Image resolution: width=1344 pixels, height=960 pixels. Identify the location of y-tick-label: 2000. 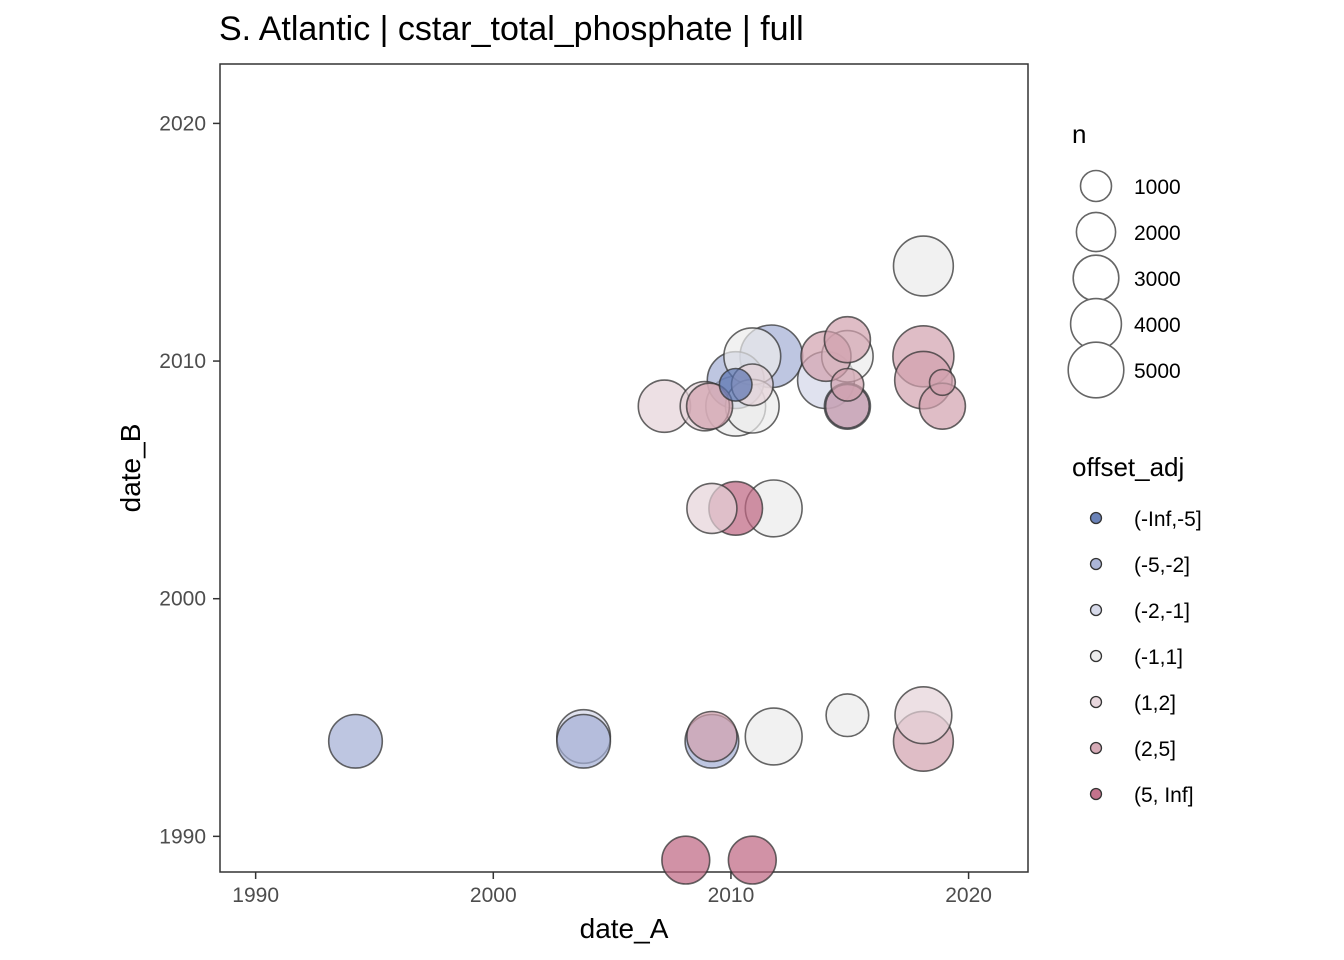
(182, 599).